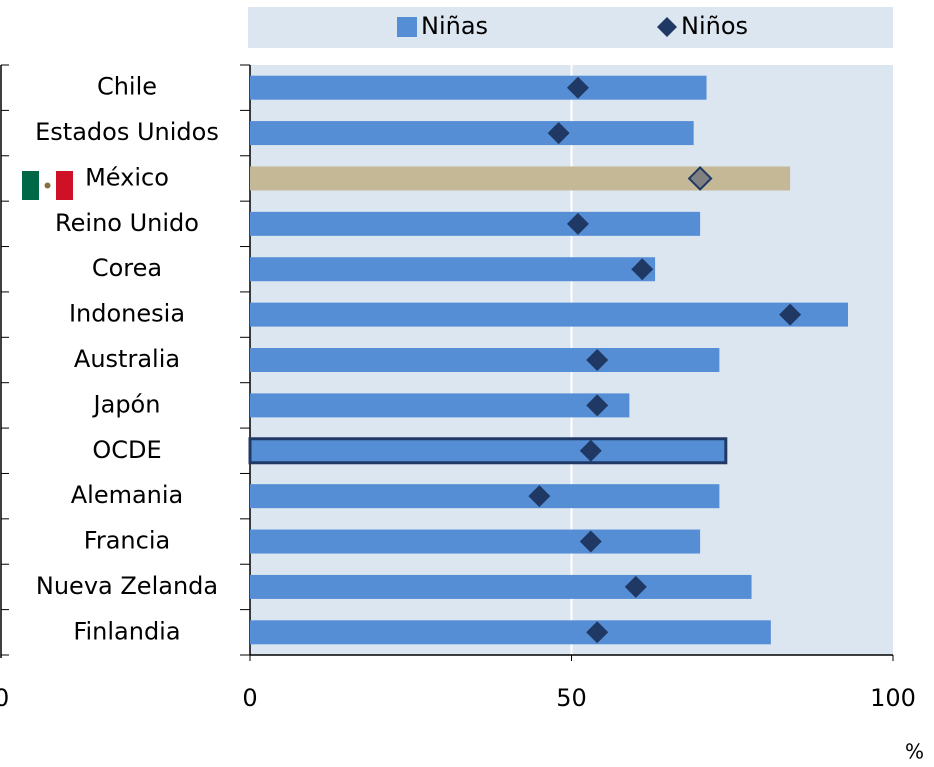 The image size is (934, 767). Describe the element at coordinates (127, 177) in the screenshot. I see `y-tick-label: México` at that location.